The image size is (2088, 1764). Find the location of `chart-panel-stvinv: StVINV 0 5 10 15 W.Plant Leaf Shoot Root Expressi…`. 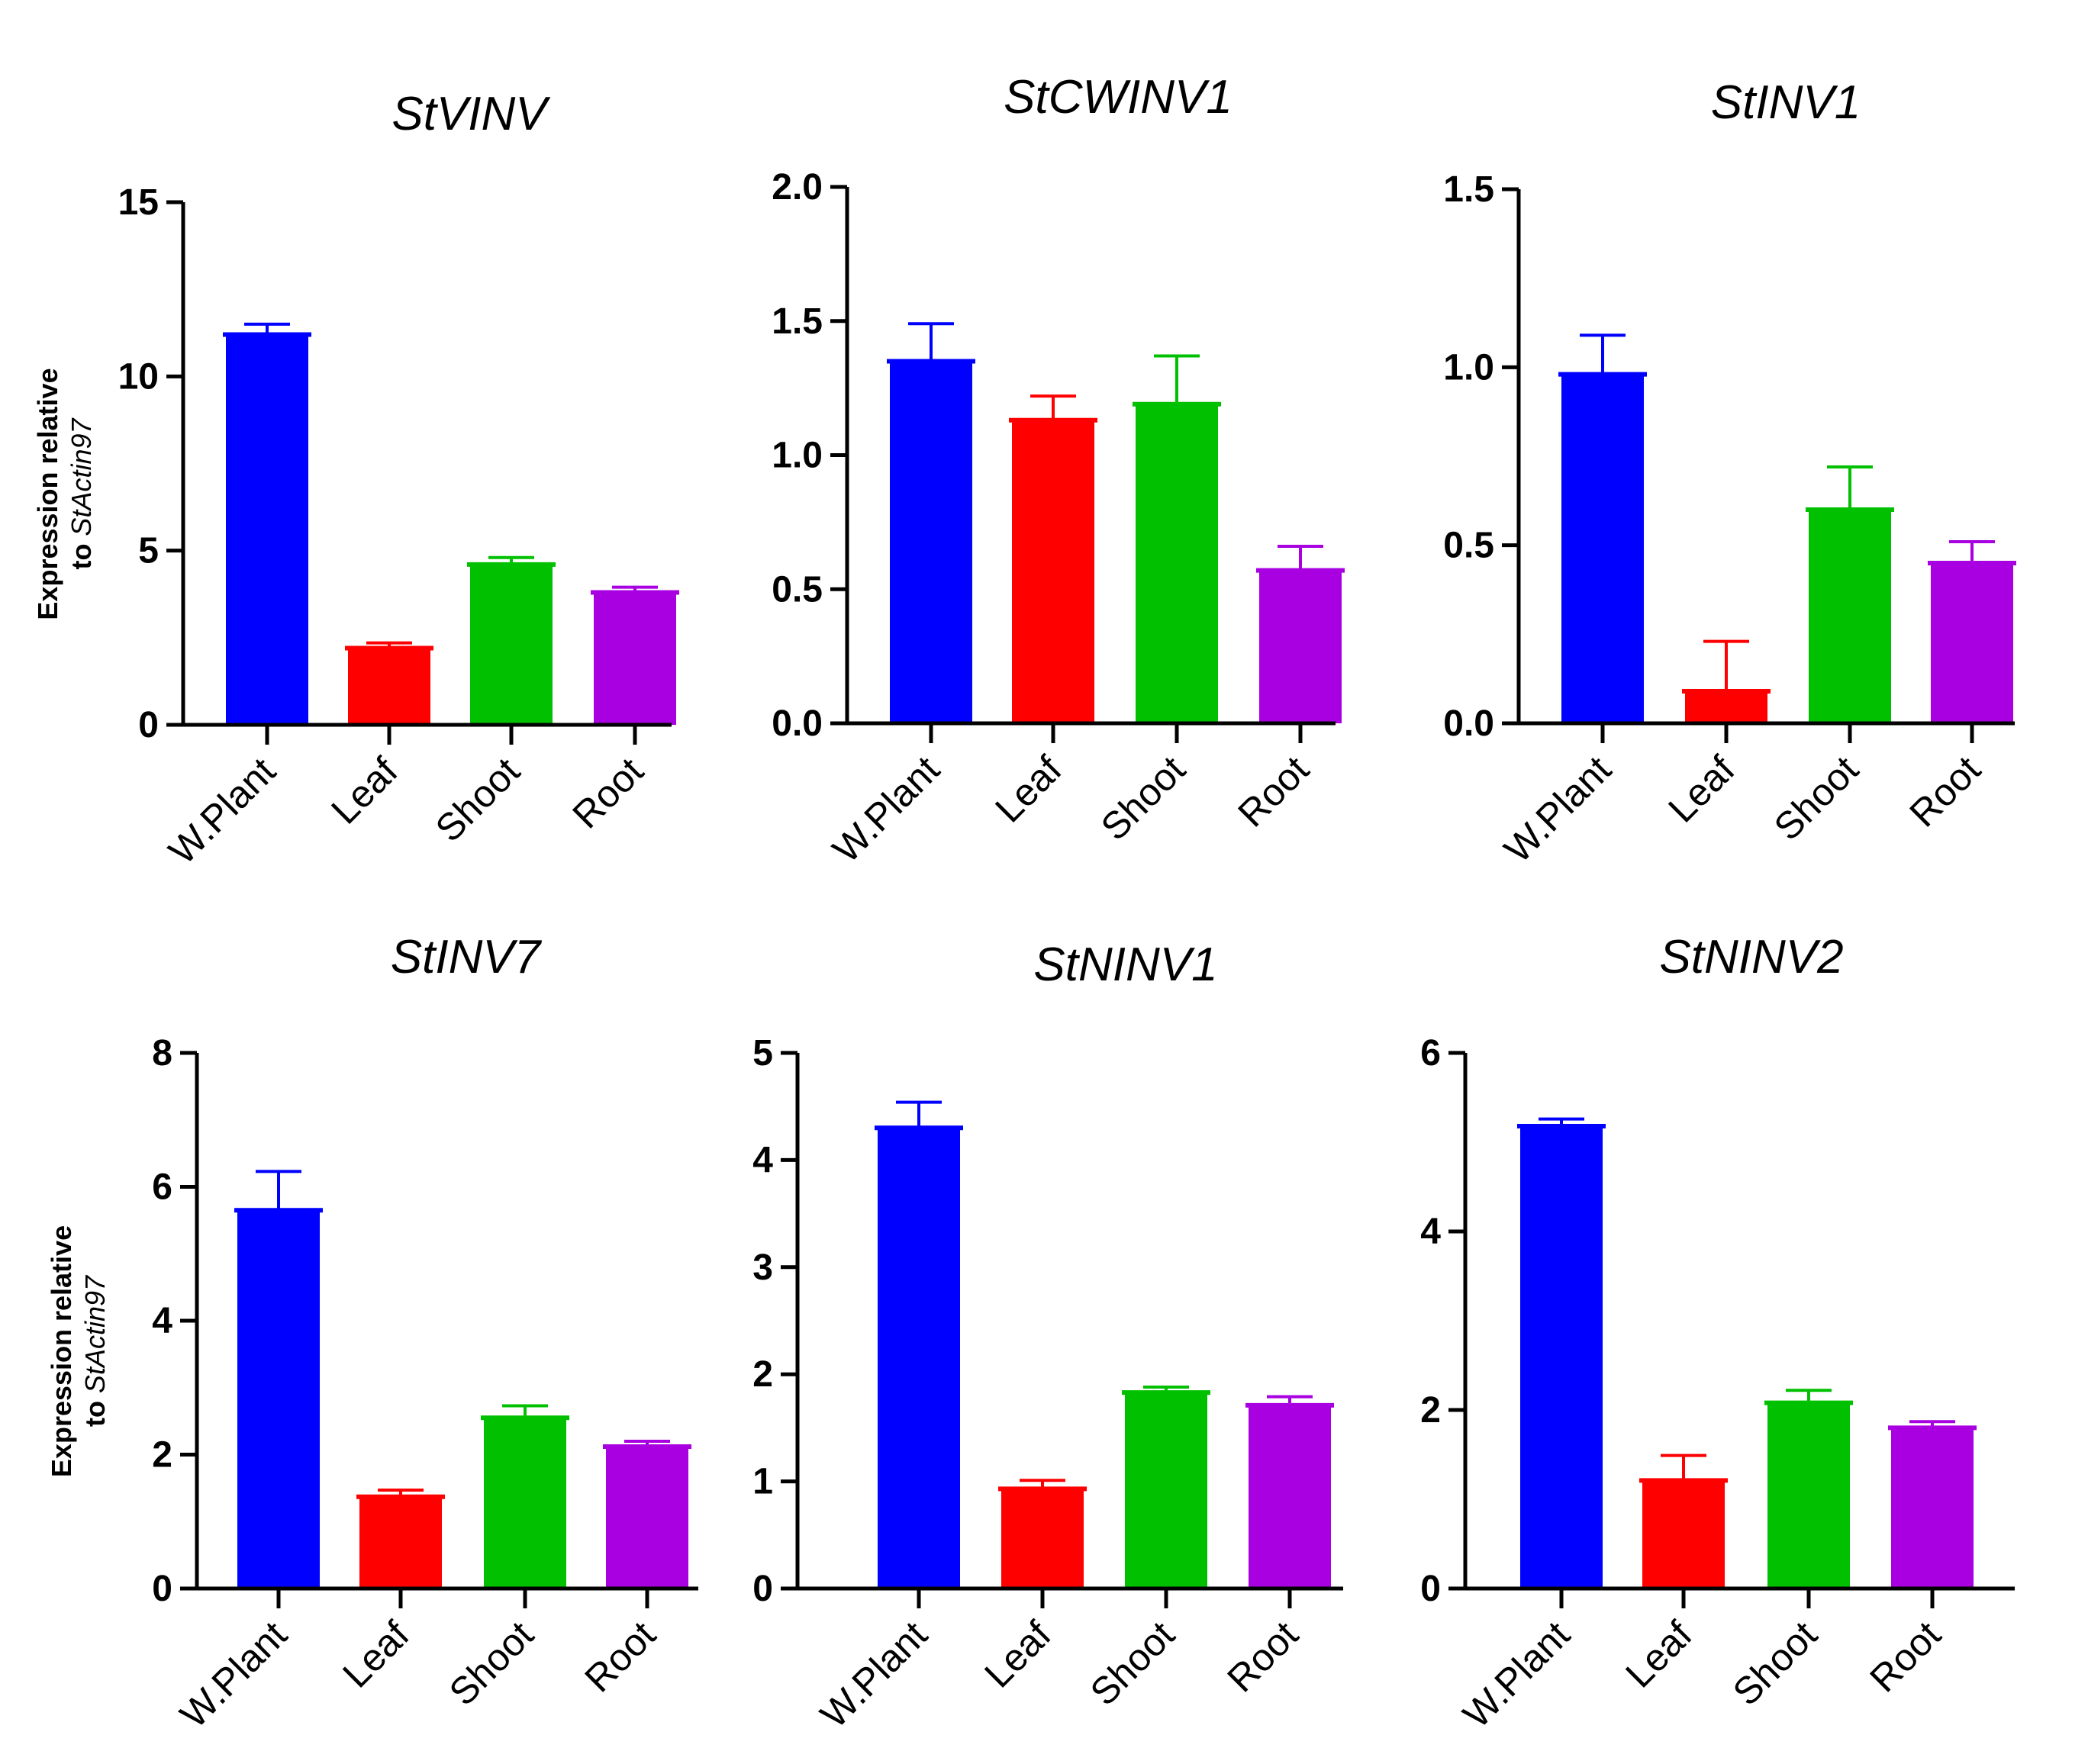

chart-panel-stvinv: StVINV 0 5 10 15 W.Plant Leaf Shoot Root Expressi… is located at coordinates (355, 480).